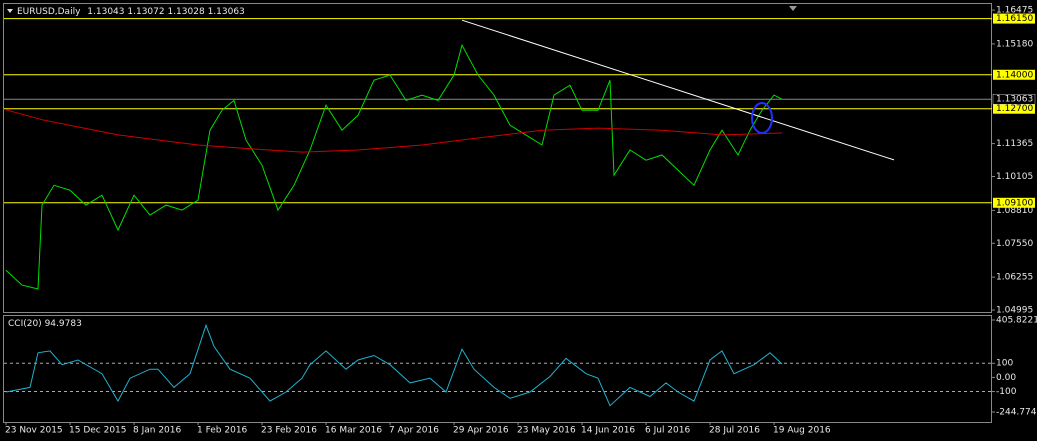 Image resolution: width=1037 pixels, height=441 pixels. Describe the element at coordinates (63, 324) in the screenshot. I see `cci-value: 94.9783` at that location.